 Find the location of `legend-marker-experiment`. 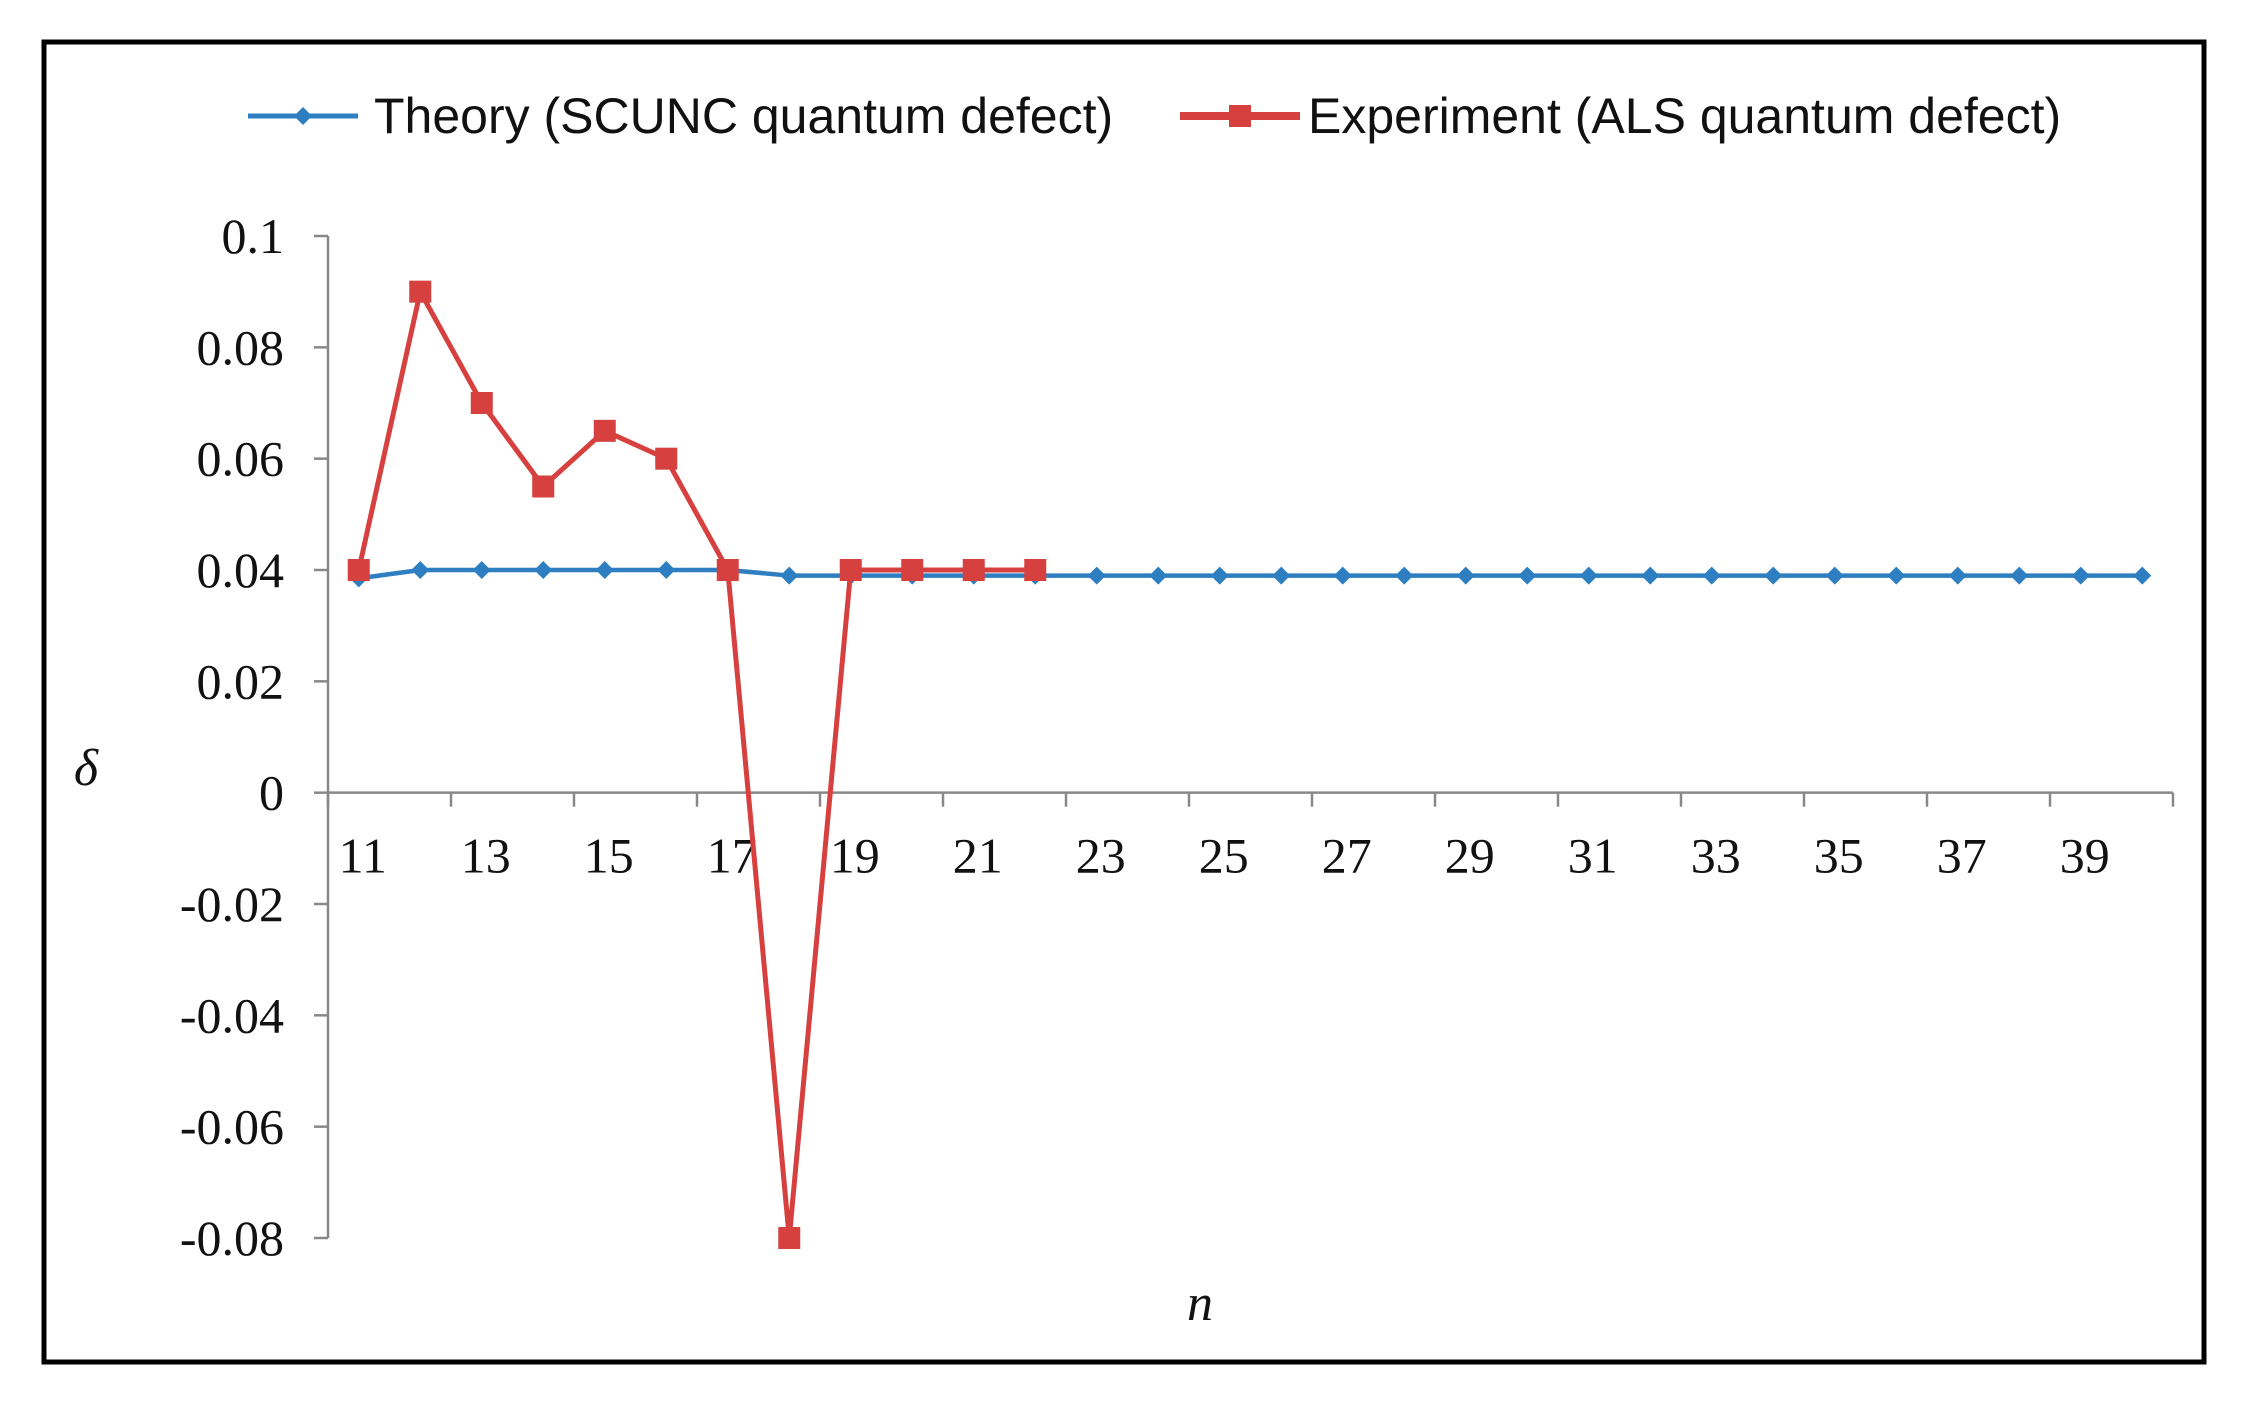

legend-marker-experiment is located at coordinates (1240, 116).